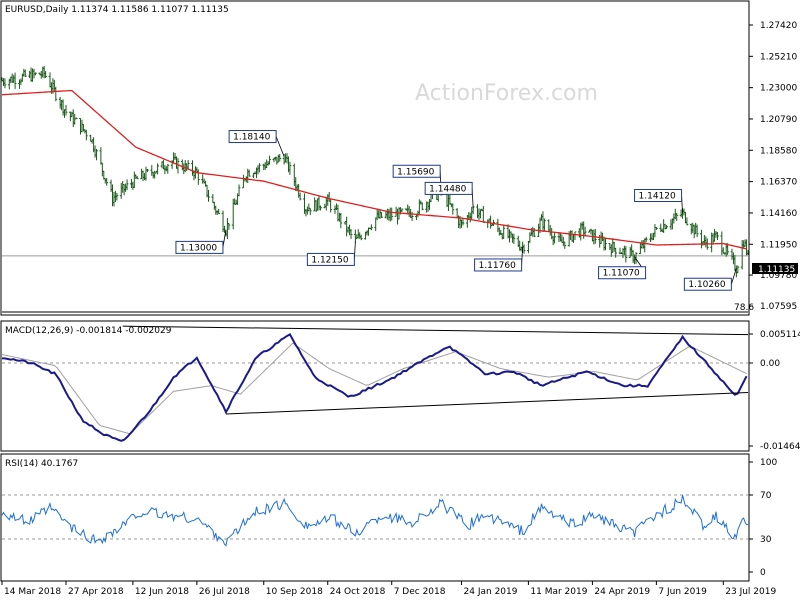 This screenshot has height=600, width=800. I want to click on swing-label-text: 1.14120, so click(657, 197).